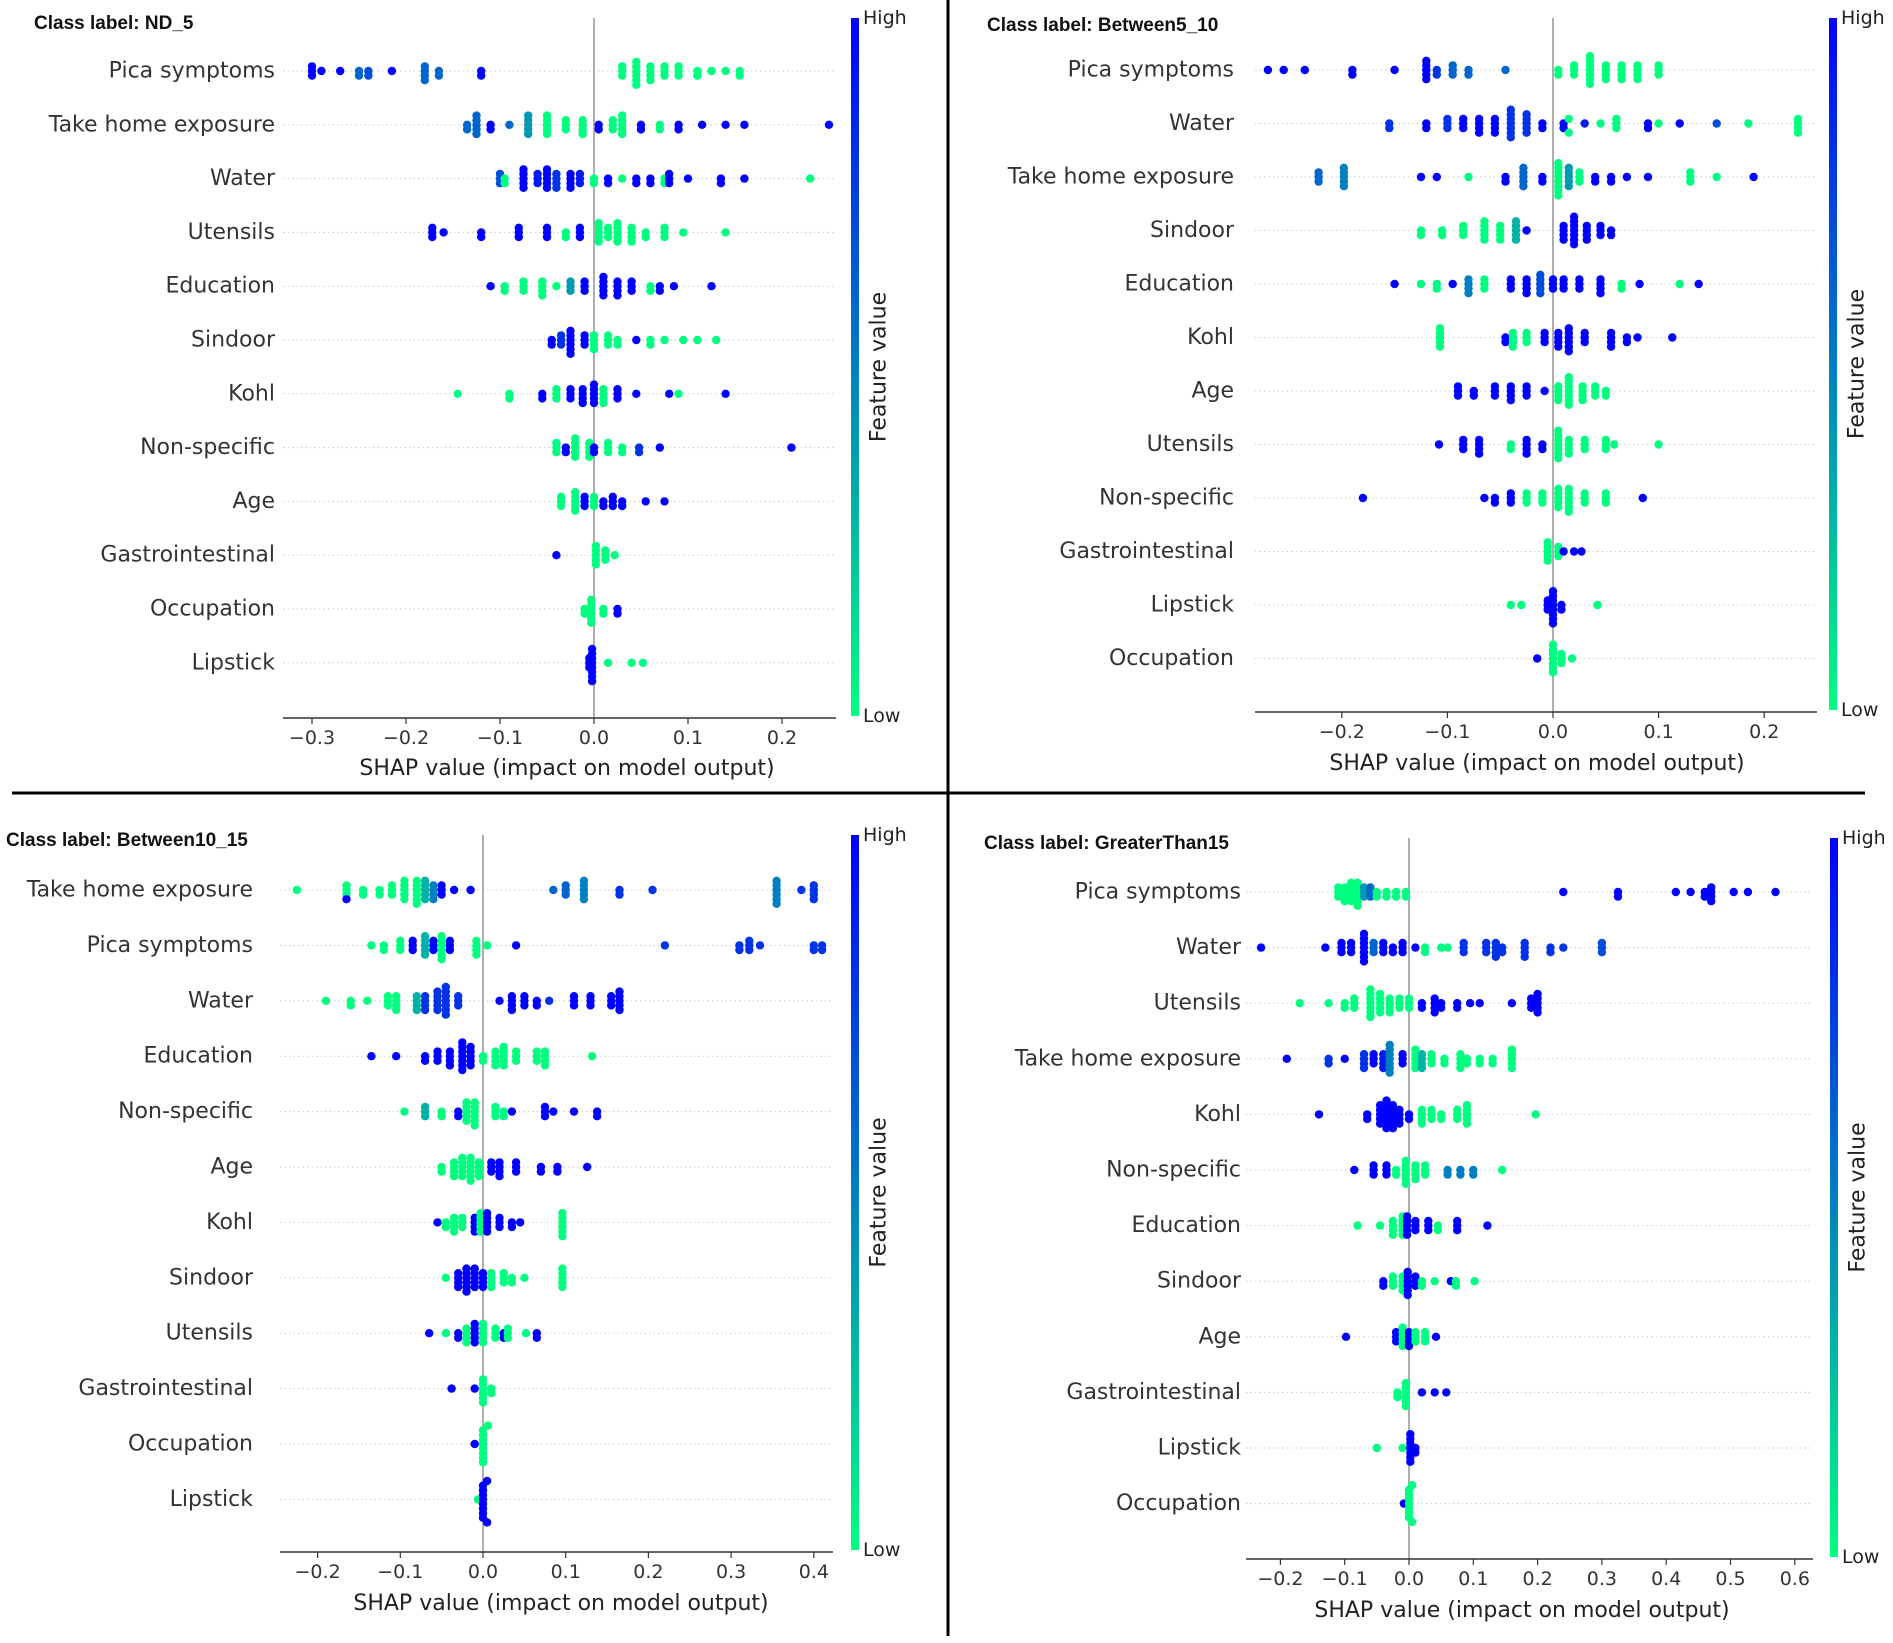  I want to click on feature-label: Lipstick, so click(234, 662).